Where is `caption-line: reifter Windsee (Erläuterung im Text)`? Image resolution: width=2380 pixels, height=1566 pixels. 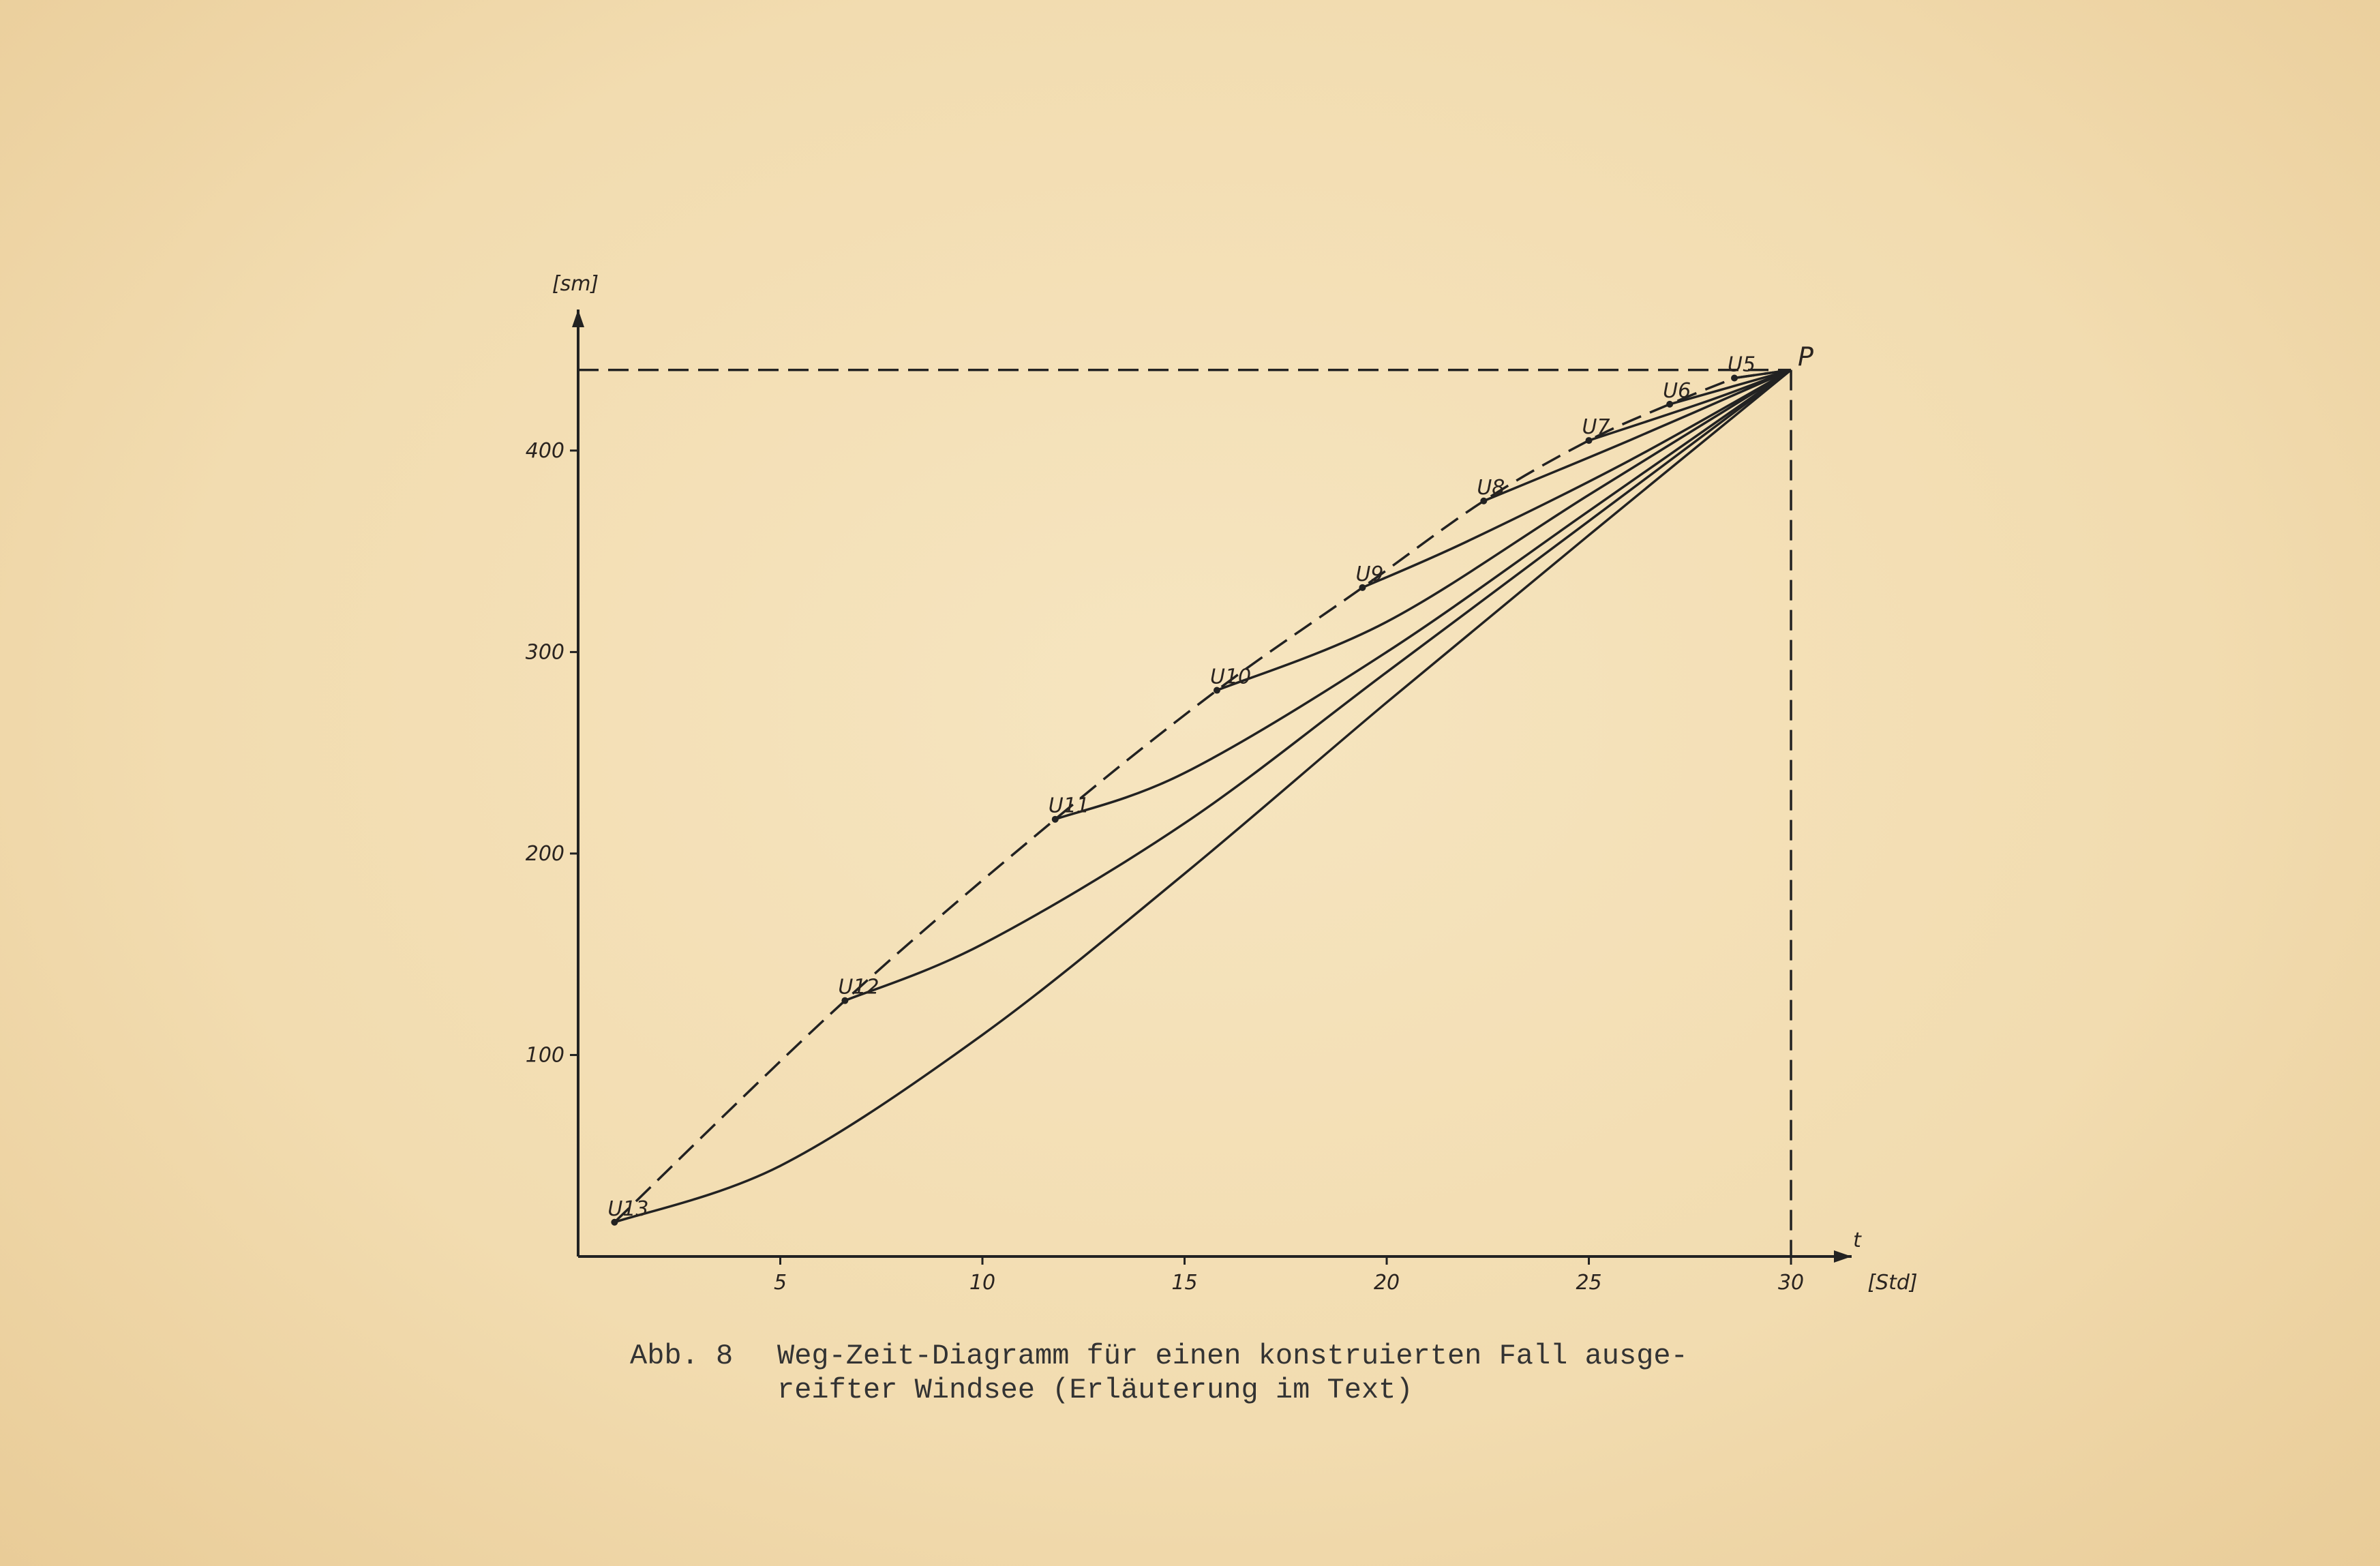 caption-line: reifter Windsee (Erläuterung im Text) is located at coordinates (1095, 1390).